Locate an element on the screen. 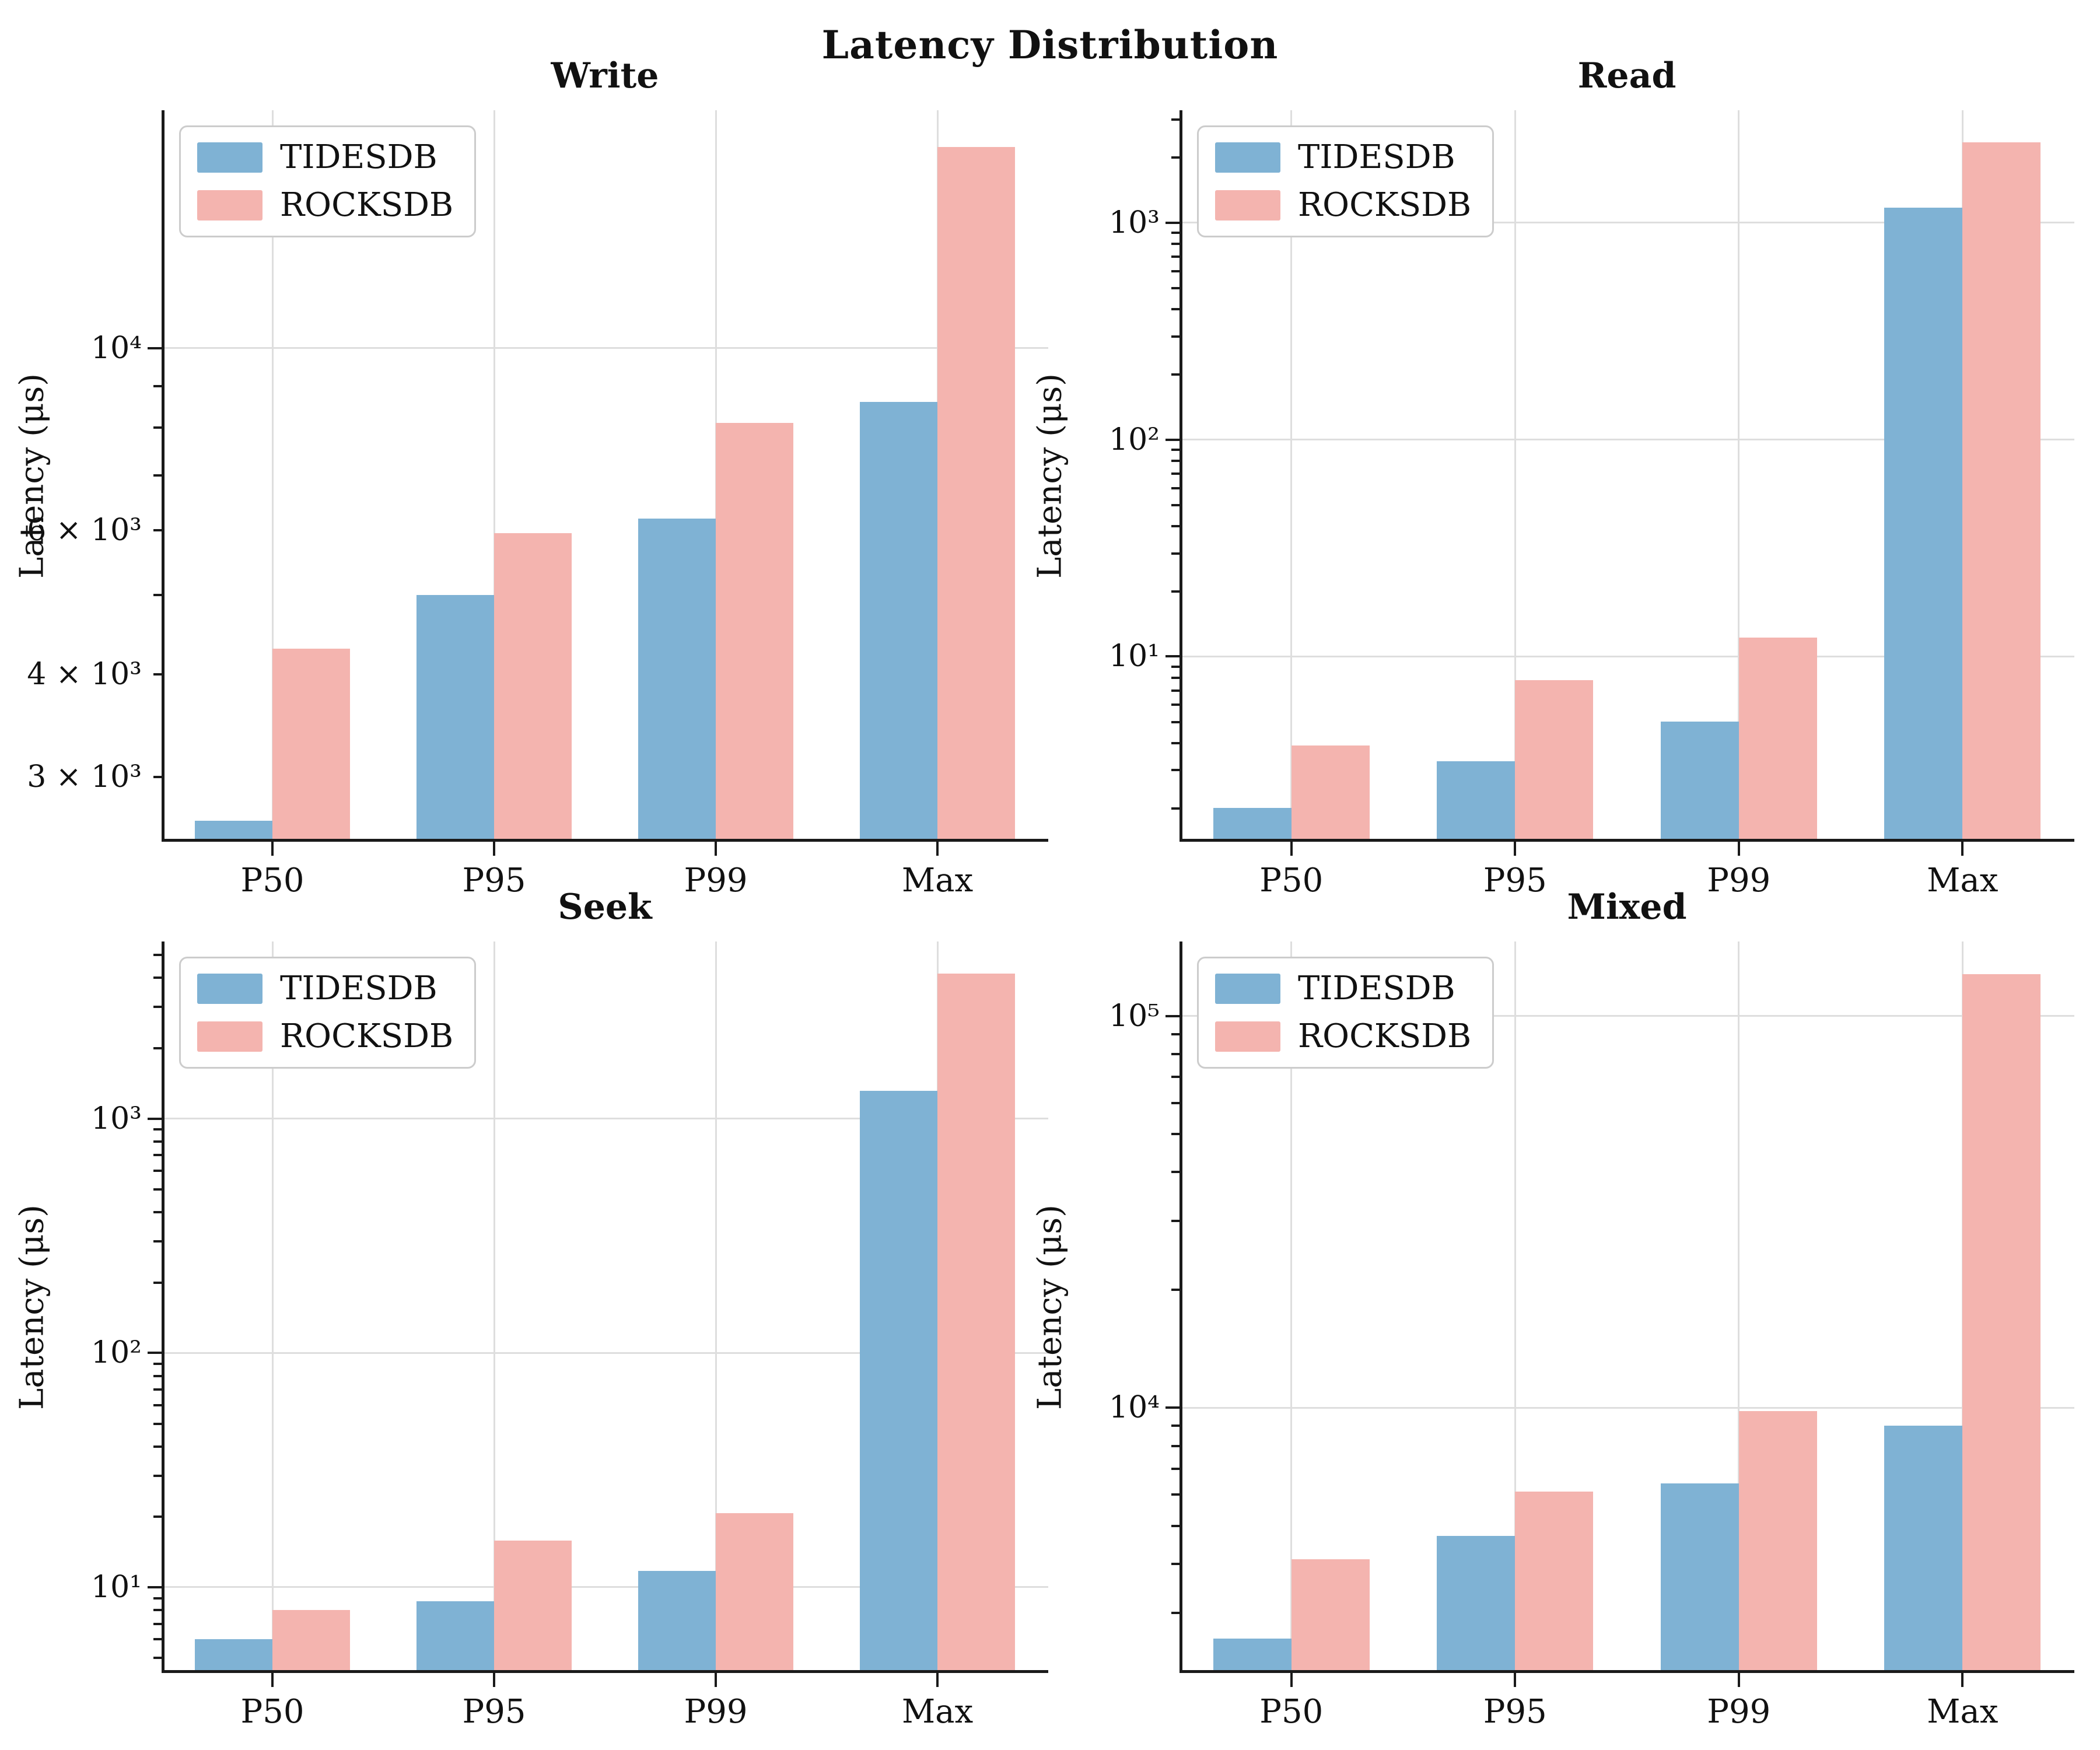  tidesdb-swatch-icon is located at coordinates (1247, 157).